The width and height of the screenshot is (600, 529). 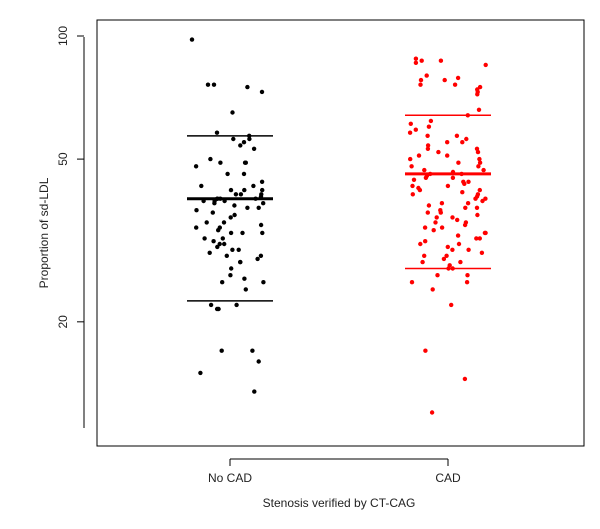 What do you see at coordinates (230, 478) in the screenshot?
I see `x-tick-label: No CAD` at bounding box center [230, 478].